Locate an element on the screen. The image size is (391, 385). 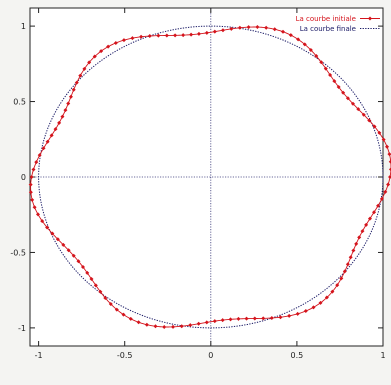
legend-label-final: La courbe finale is located at coordinates (328, 29).